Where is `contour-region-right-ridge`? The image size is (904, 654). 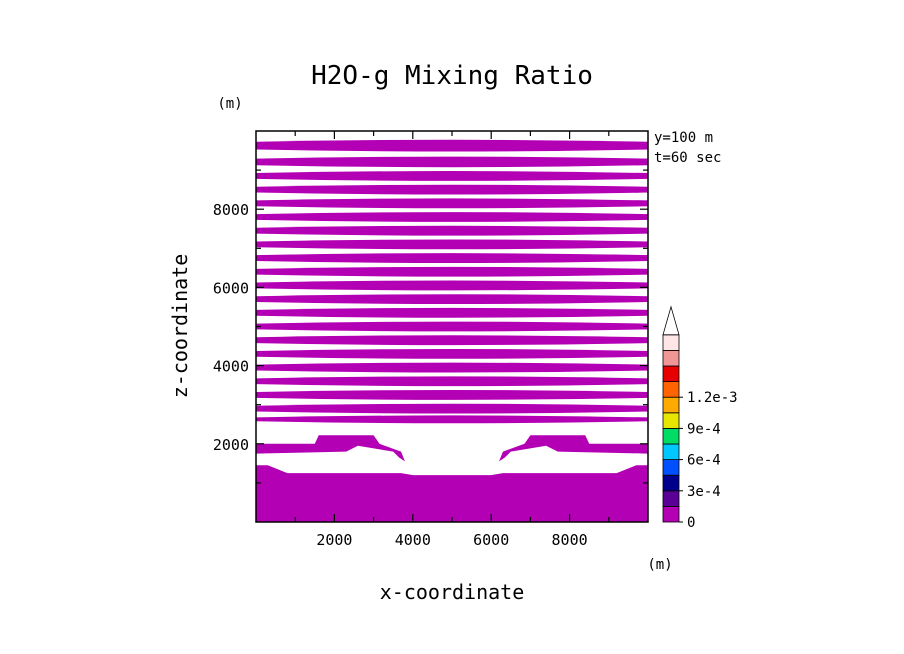
contour-region-right-ridge is located at coordinates (573, 448).